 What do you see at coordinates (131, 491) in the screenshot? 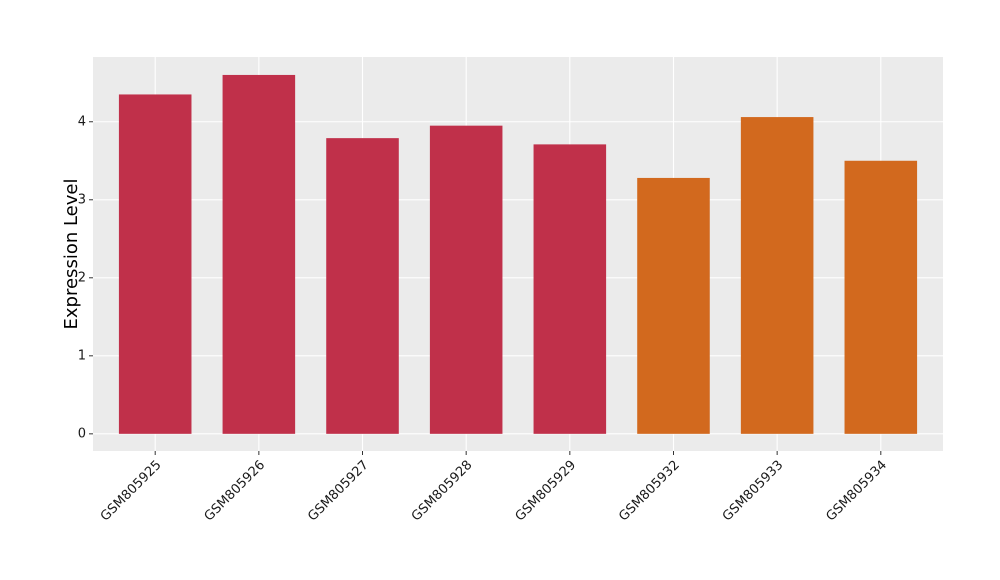
I see `x-tick-label: GSM805925` at bounding box center [131, 491].